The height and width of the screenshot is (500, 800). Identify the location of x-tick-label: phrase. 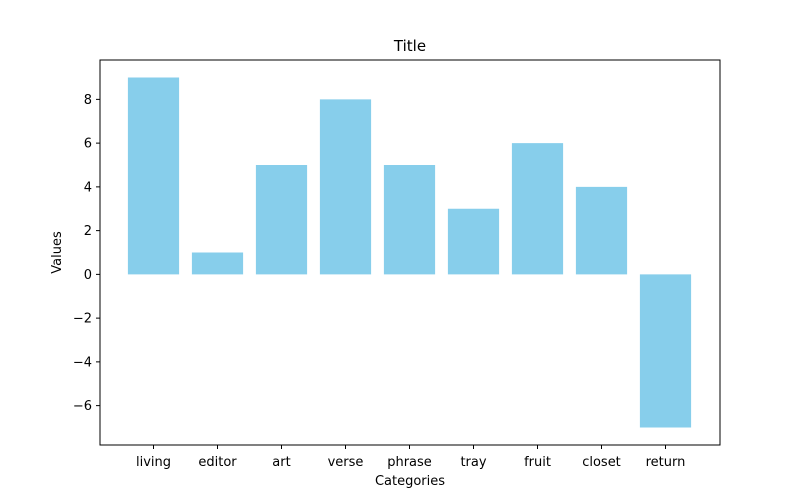
(409, 462).